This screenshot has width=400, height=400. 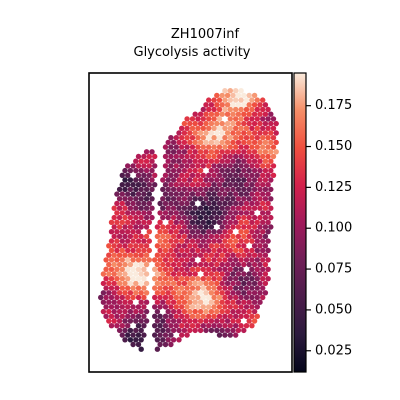 I want to click on colorbar-tick-label: 0.125, so click(x=333, y=187).